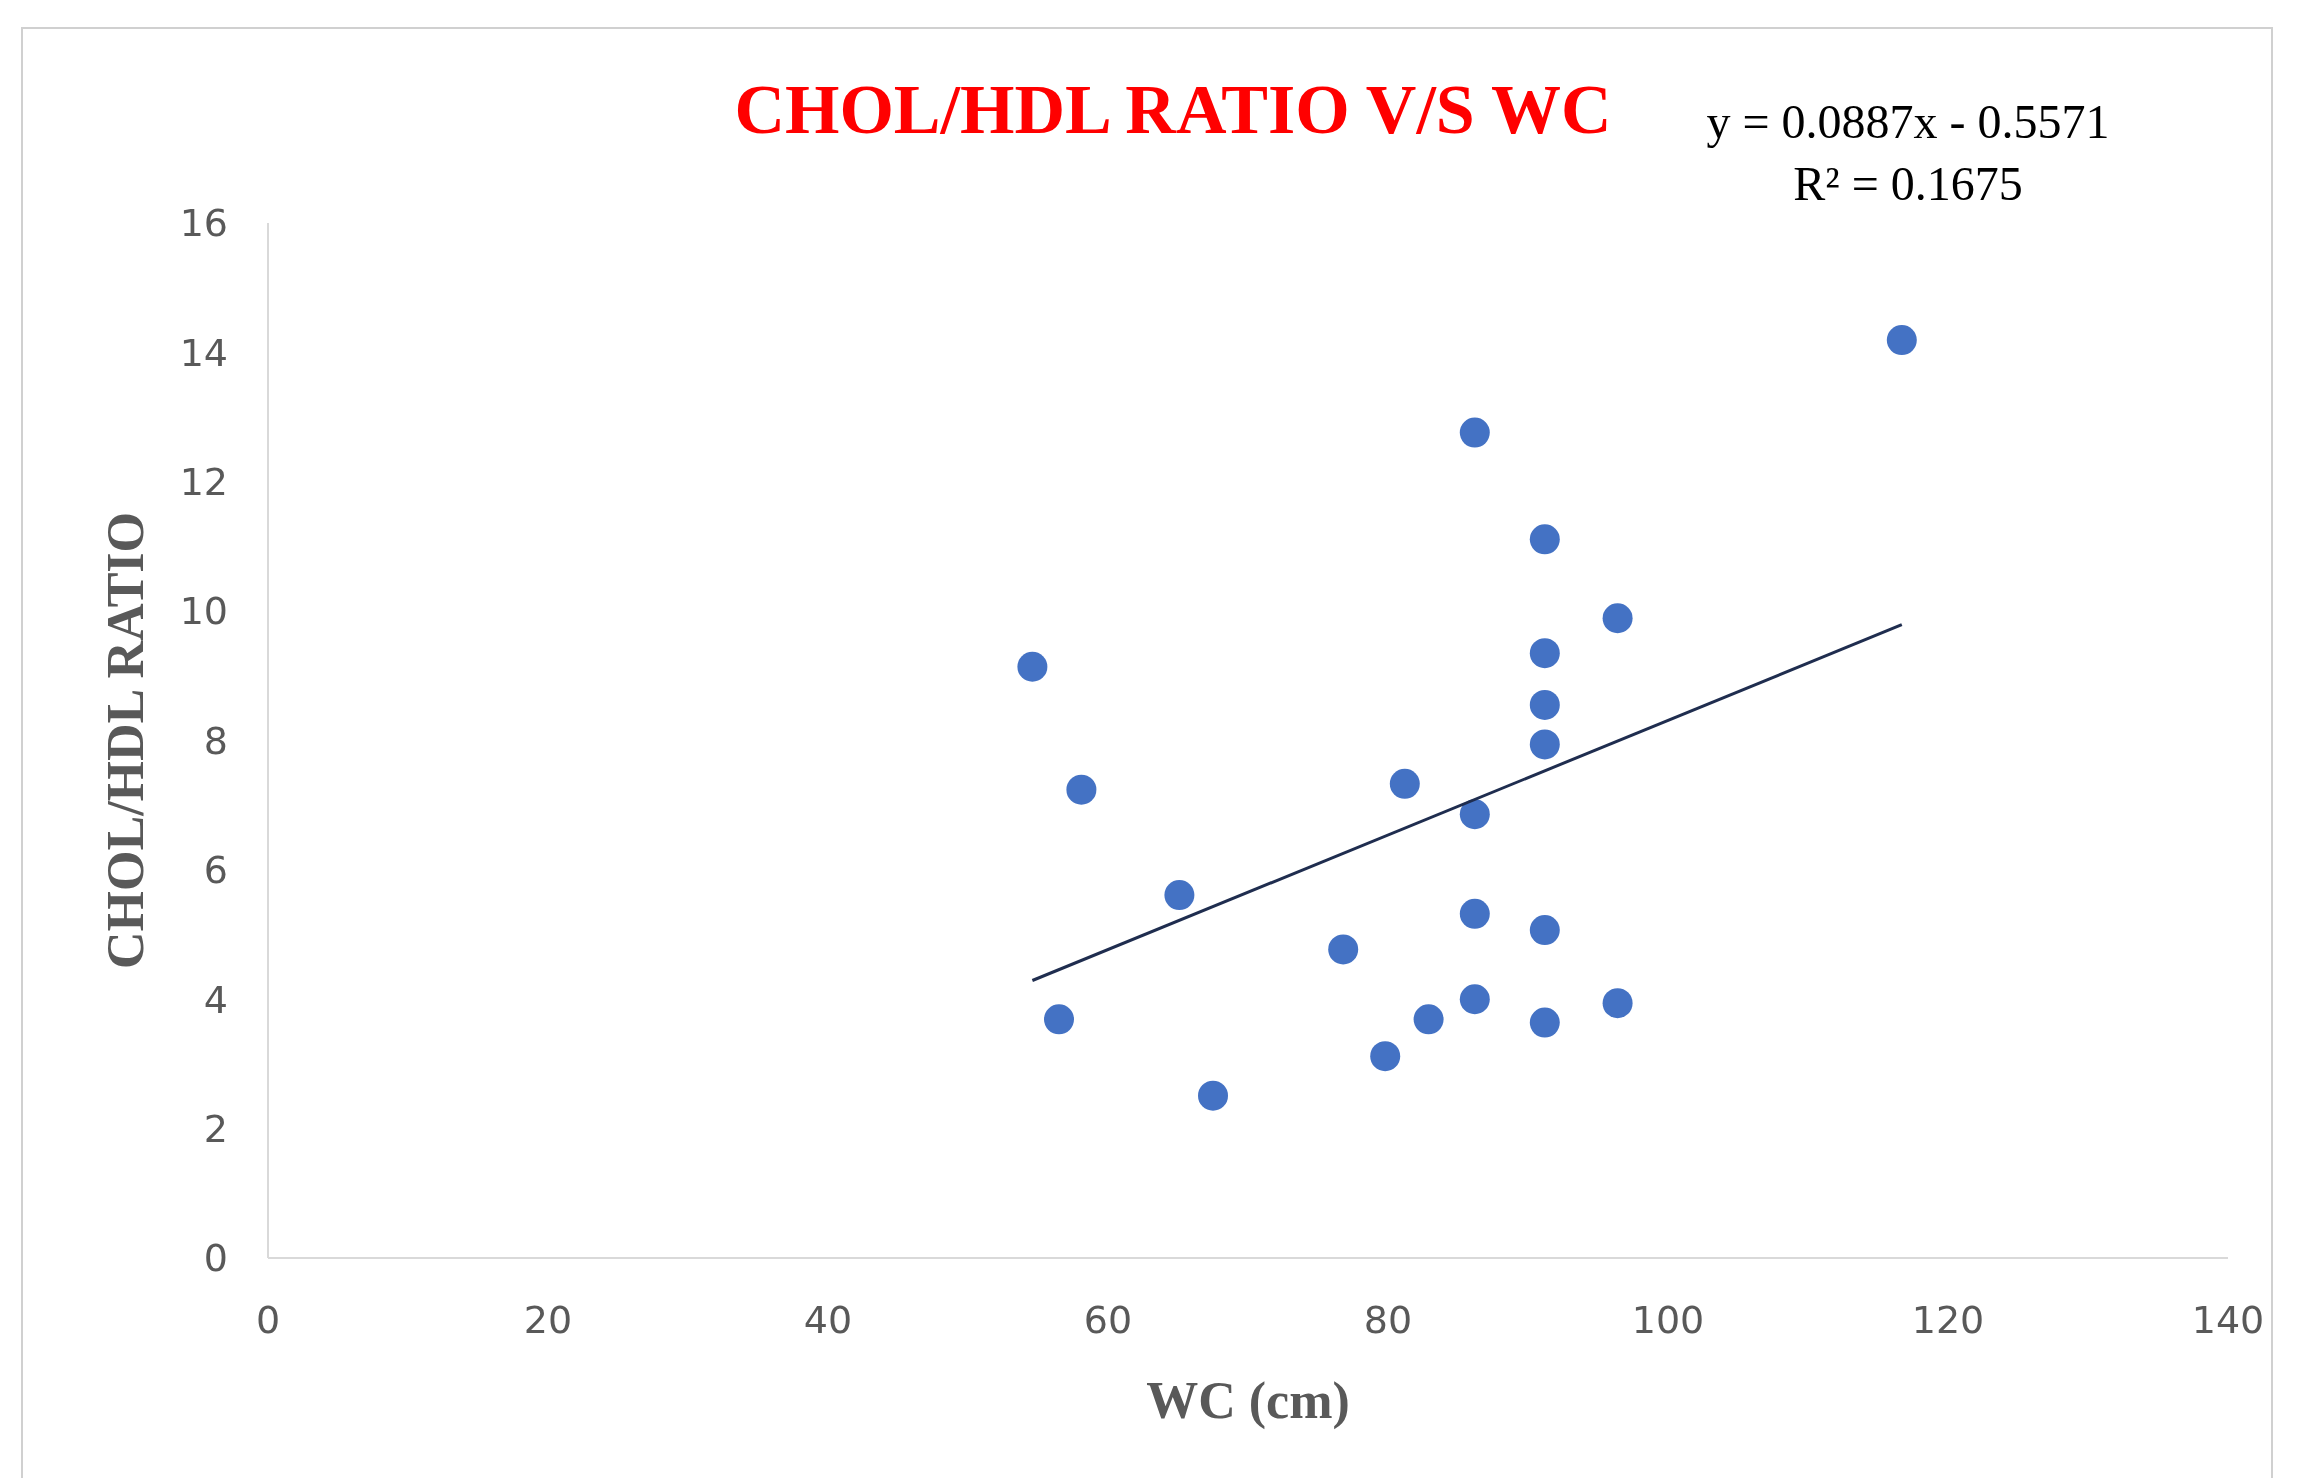  Describe the element at coordinates (1108, 1320) in the screenshot. I see `x-tick-label: 60` at that location.